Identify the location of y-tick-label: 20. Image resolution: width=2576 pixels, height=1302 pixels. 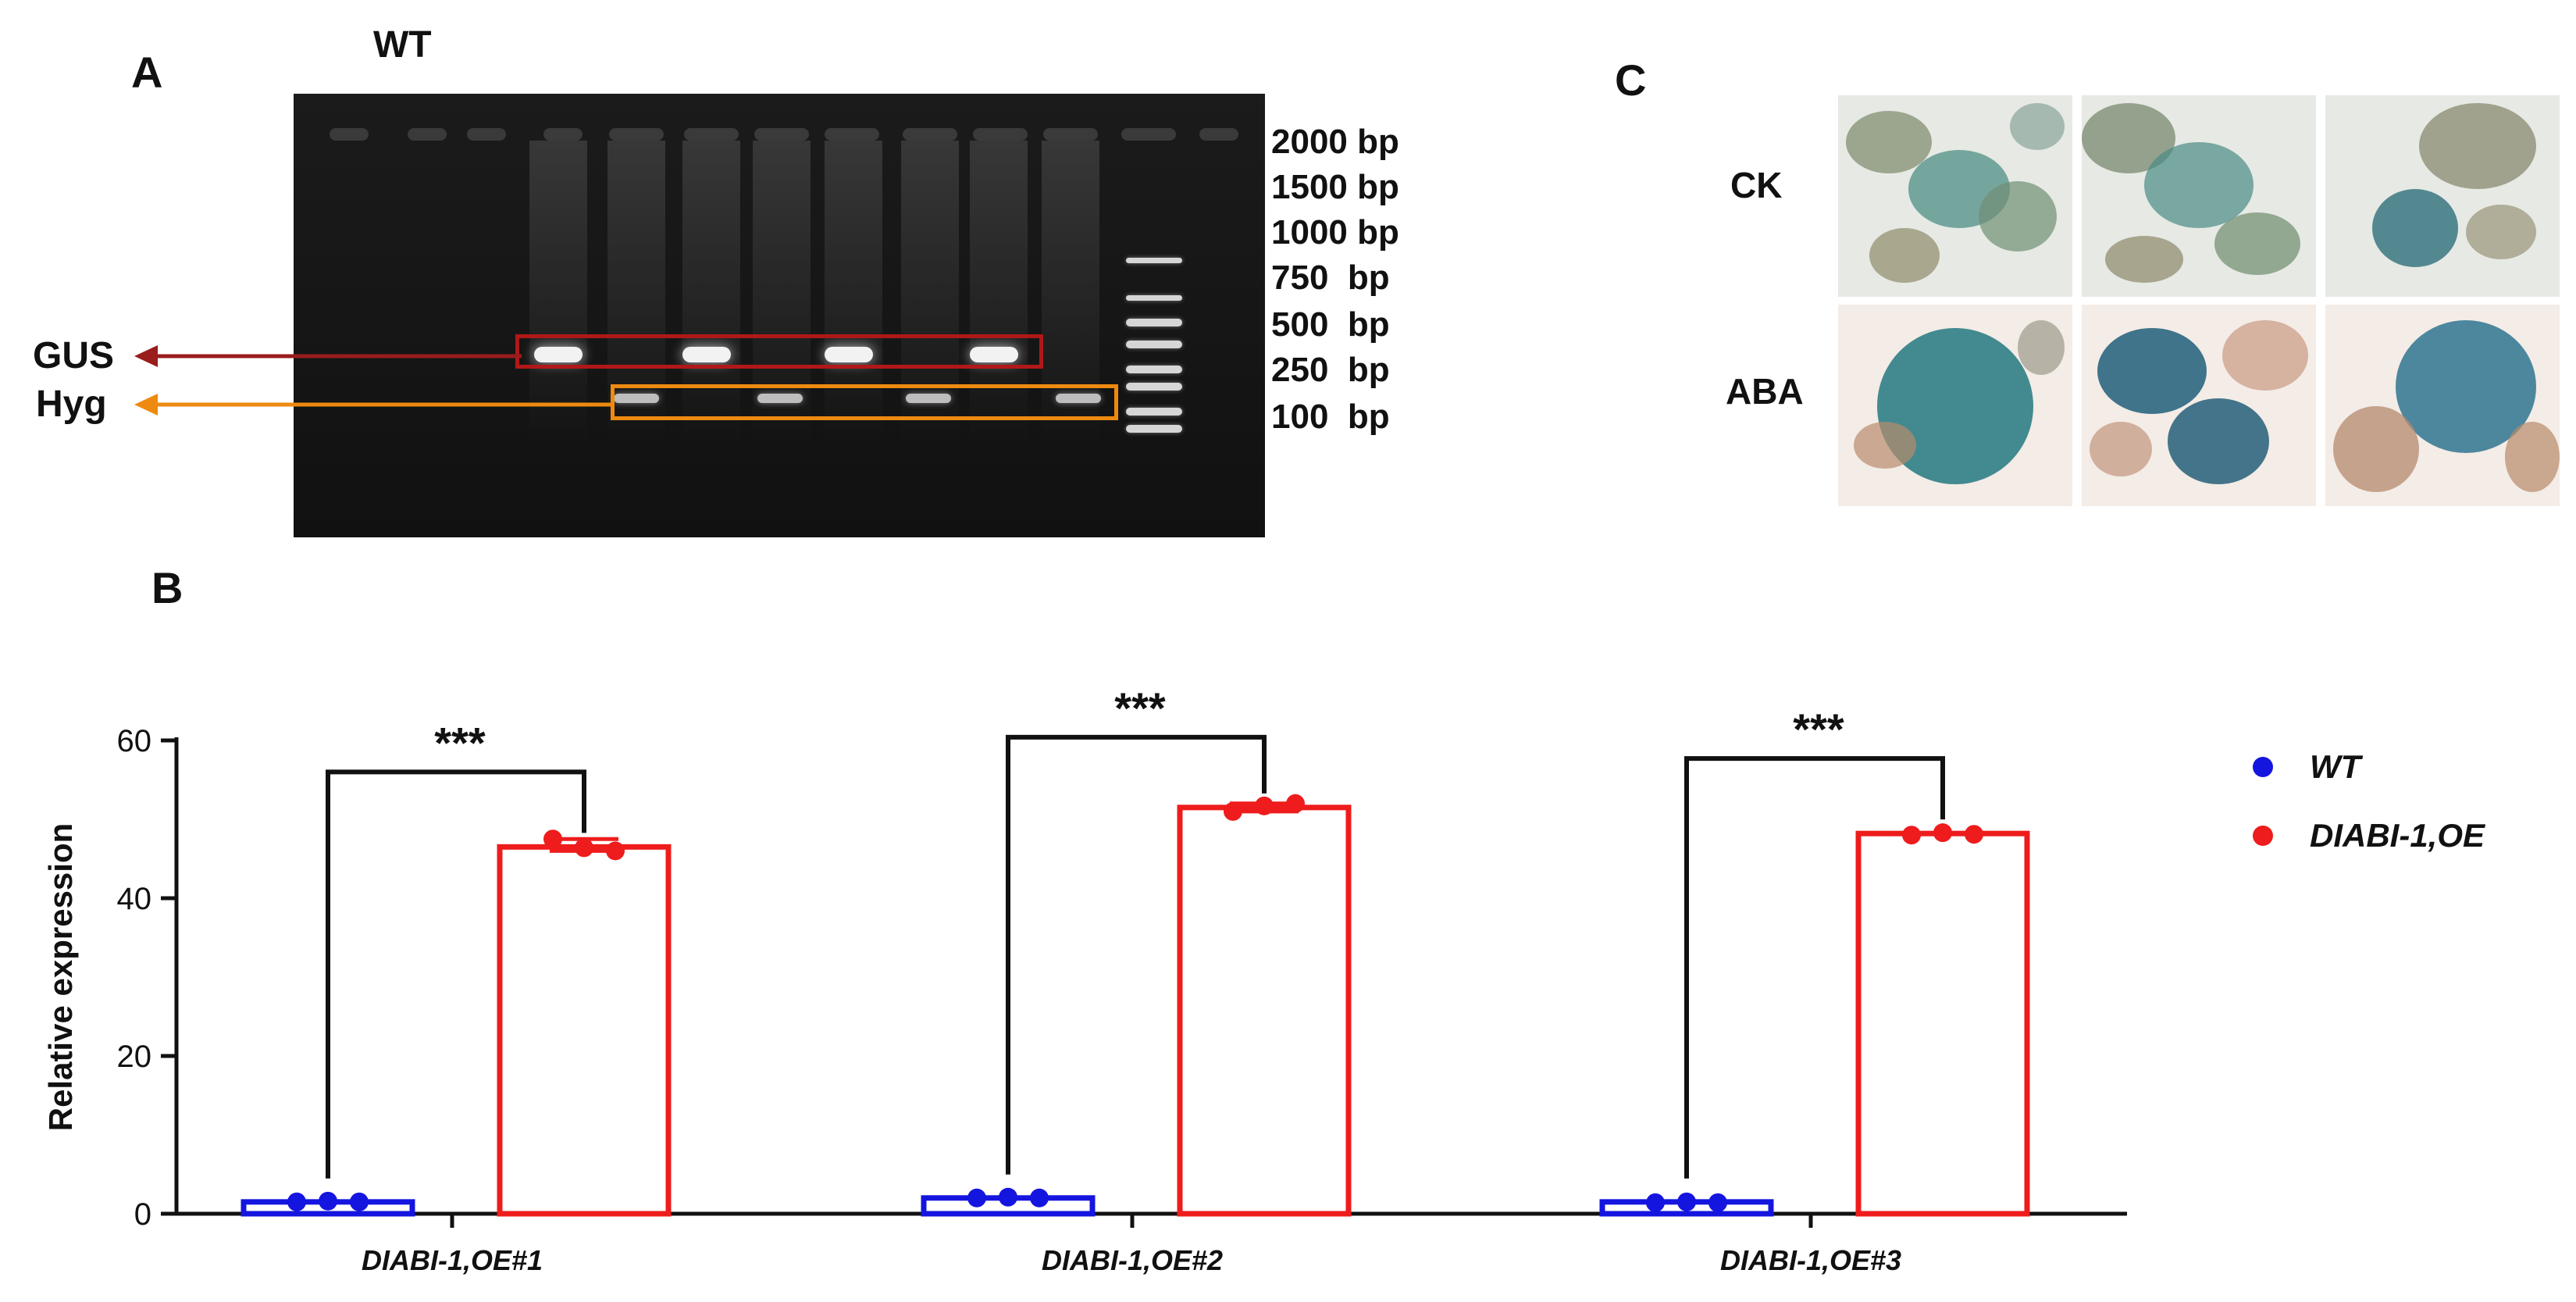
(135, 1057).